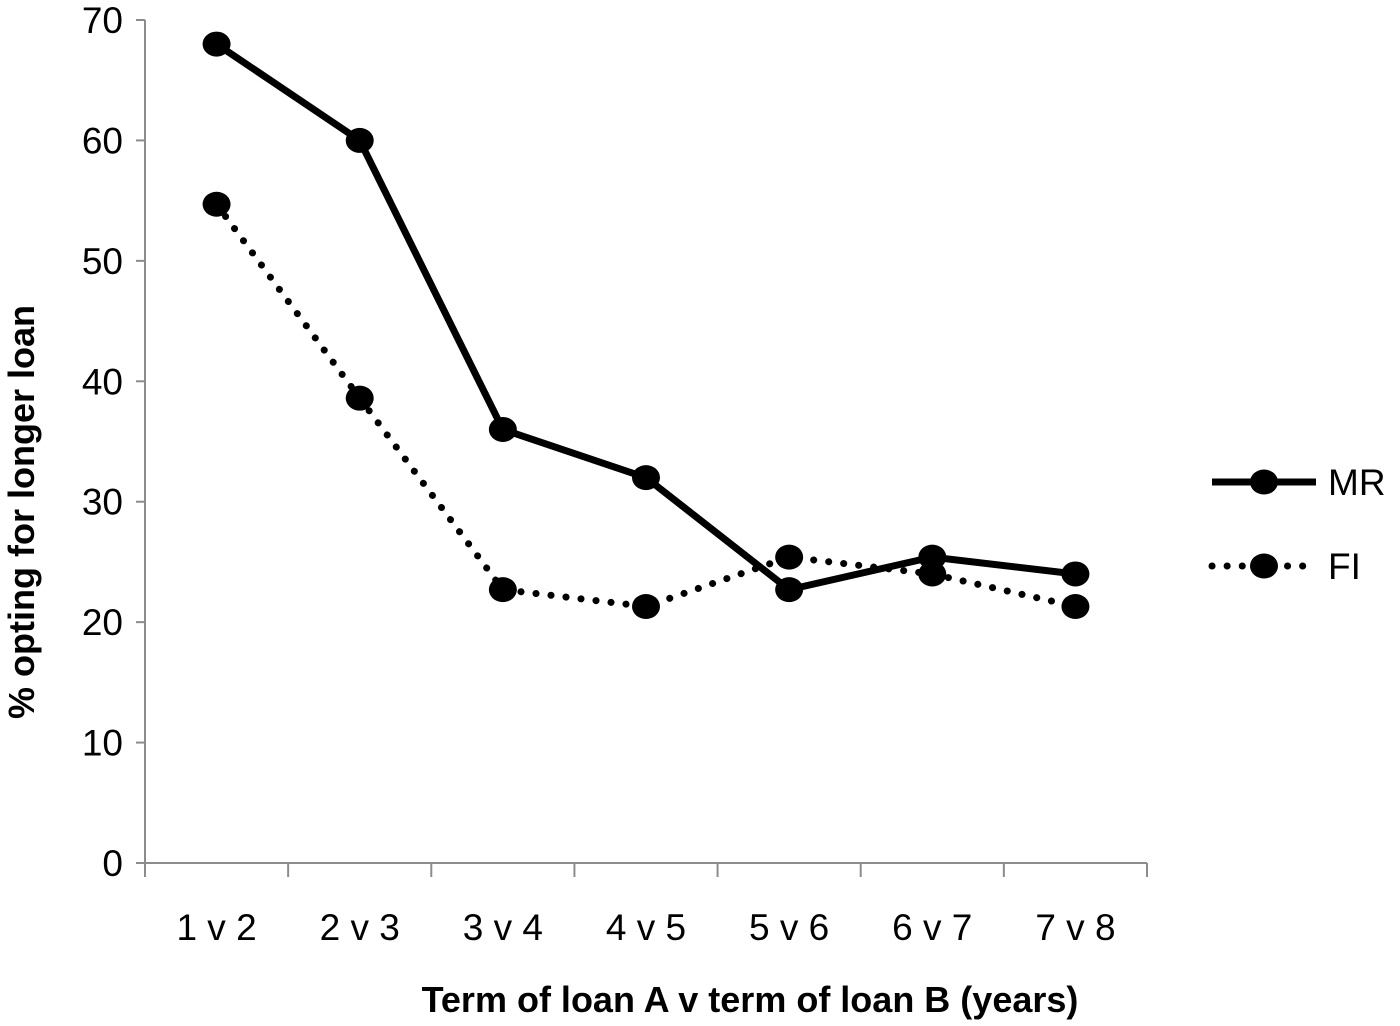 Image resolution: width=1400 pixels, height=1026 pixels. Describe the element at coordinates (112, 863) in the screenshot. I see `y-tick-label: 0` at that location.